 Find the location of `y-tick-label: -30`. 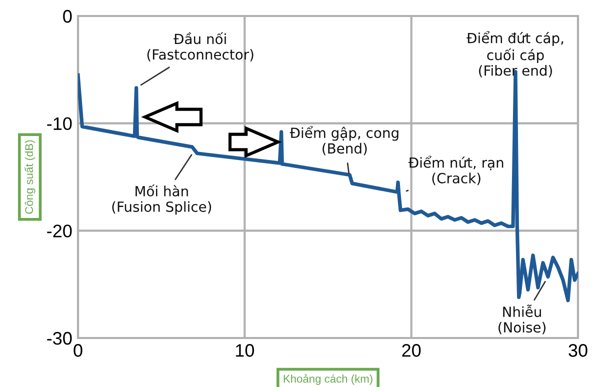

y-tick-label: -30 is located at coordinates (59, 338).